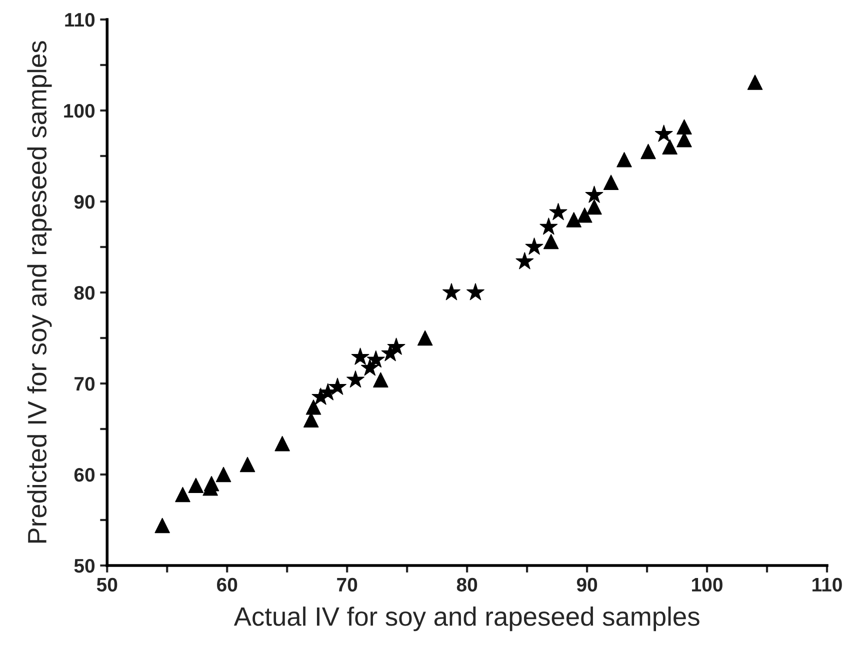  What do you see at coordinates (347, 585) in the screenshot?
I see `x-tick-label: 70` at bounding box center [347, 585].